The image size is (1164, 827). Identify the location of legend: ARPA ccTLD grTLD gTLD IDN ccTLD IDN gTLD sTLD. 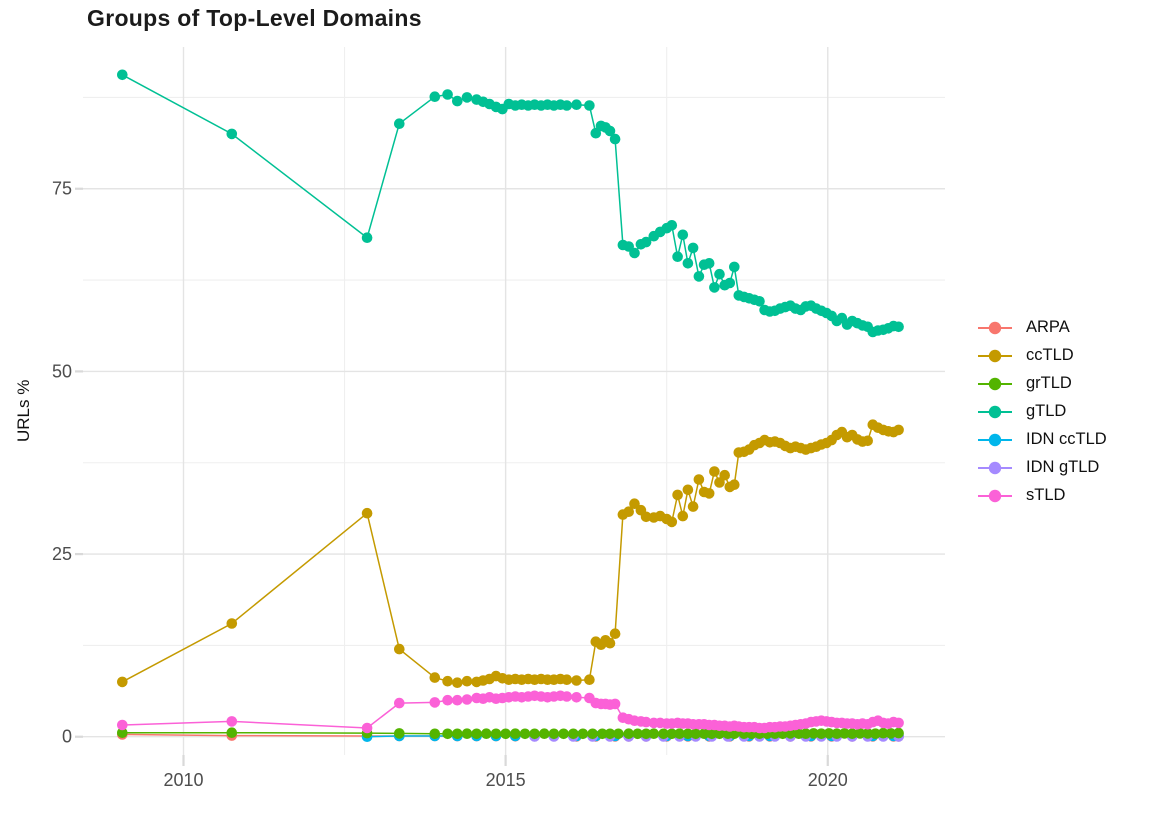
(1041, 411).